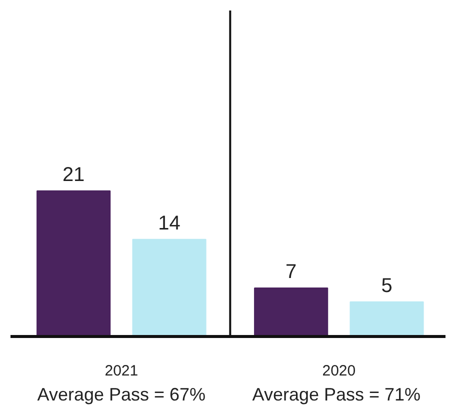 The width and height of the screenshot is (458, 407). Describe the element at coordinates (169, 223) in the screenshot. I see `data-label: 14` at that location.